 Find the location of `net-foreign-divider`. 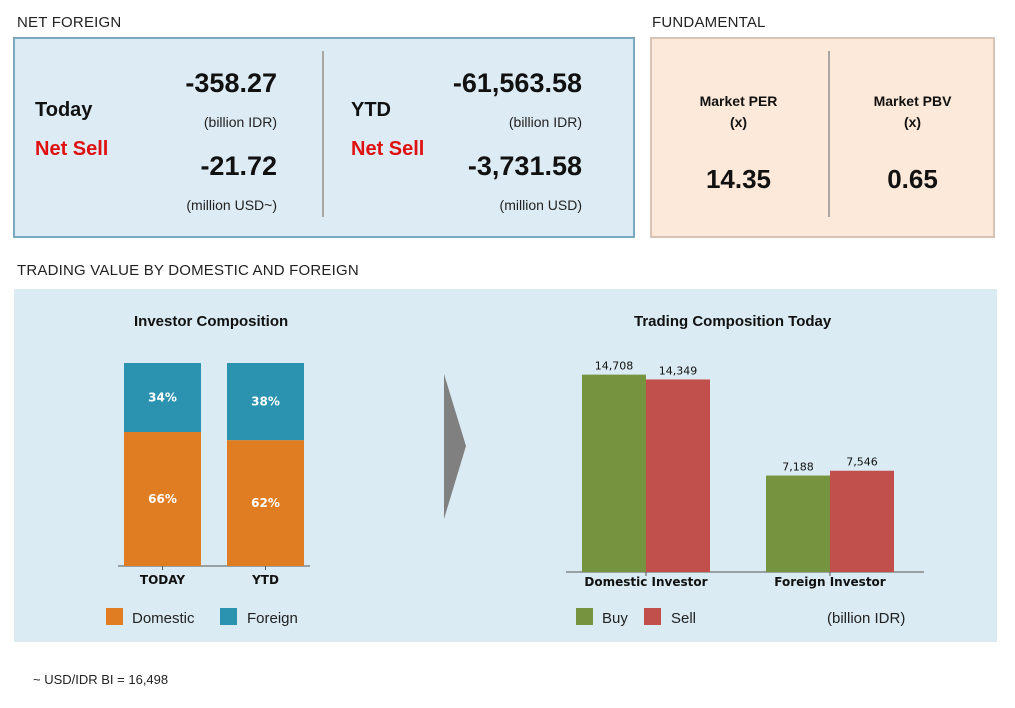

net-foreign-divider is located at coordinates (323, 134).